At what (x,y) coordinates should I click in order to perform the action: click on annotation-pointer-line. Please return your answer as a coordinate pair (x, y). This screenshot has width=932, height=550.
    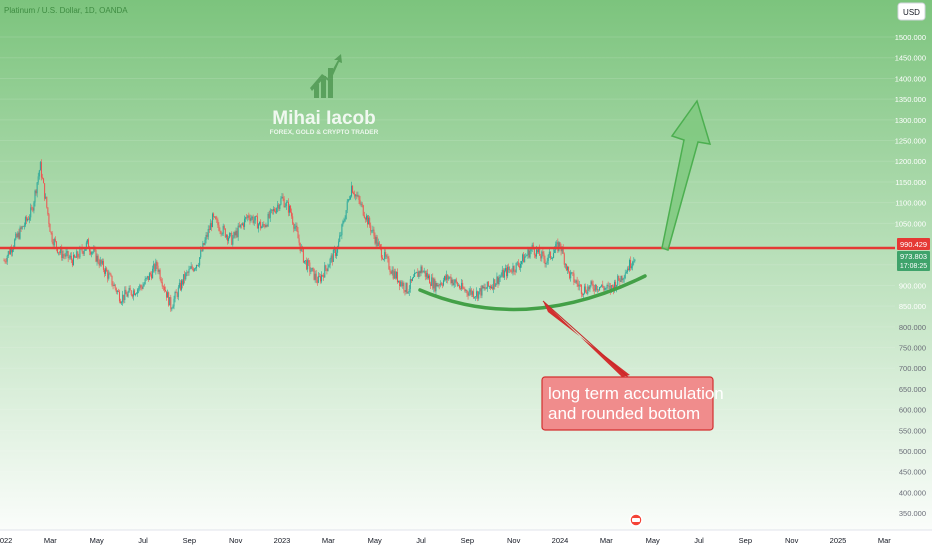
    Looking at the image, I should click on (586, 339).